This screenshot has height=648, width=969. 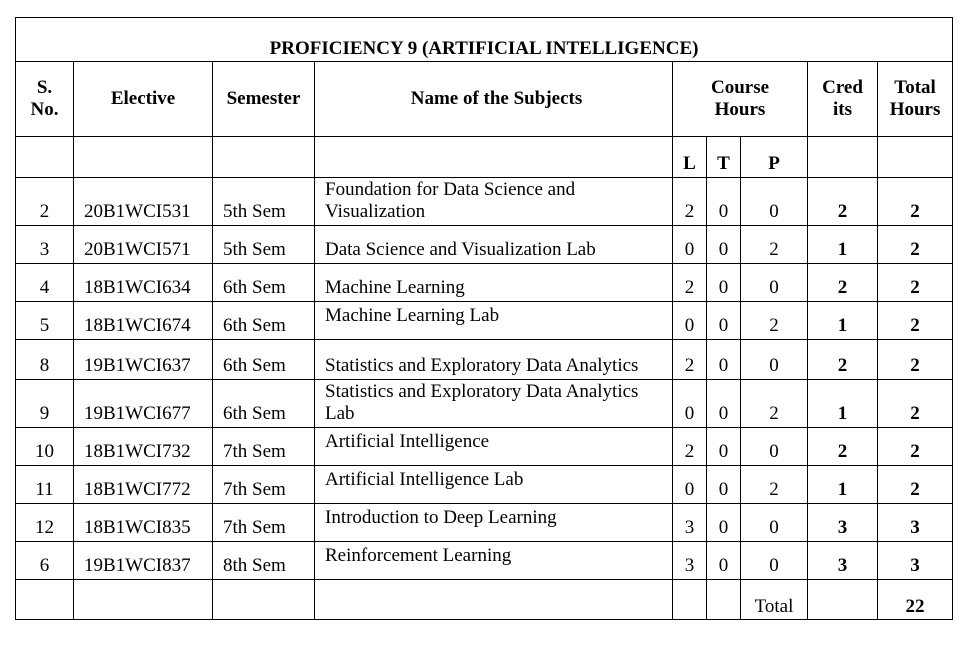 I want to click on row-code: 18B1WCI634, so click(x=143, y=282).